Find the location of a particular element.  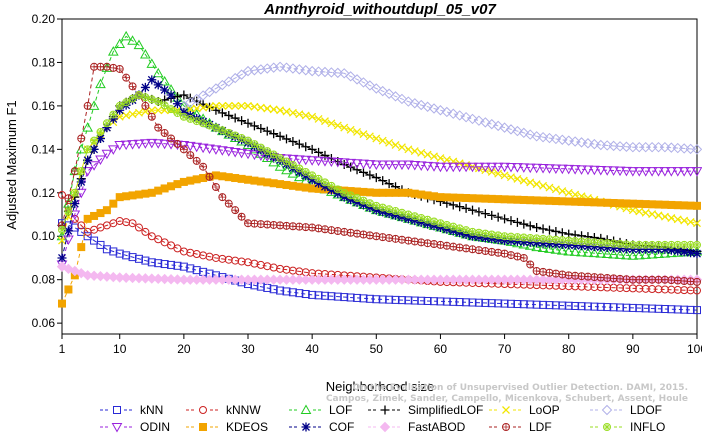

legend-item-kdeos: KDEOS is located at coordinates (227, 427).